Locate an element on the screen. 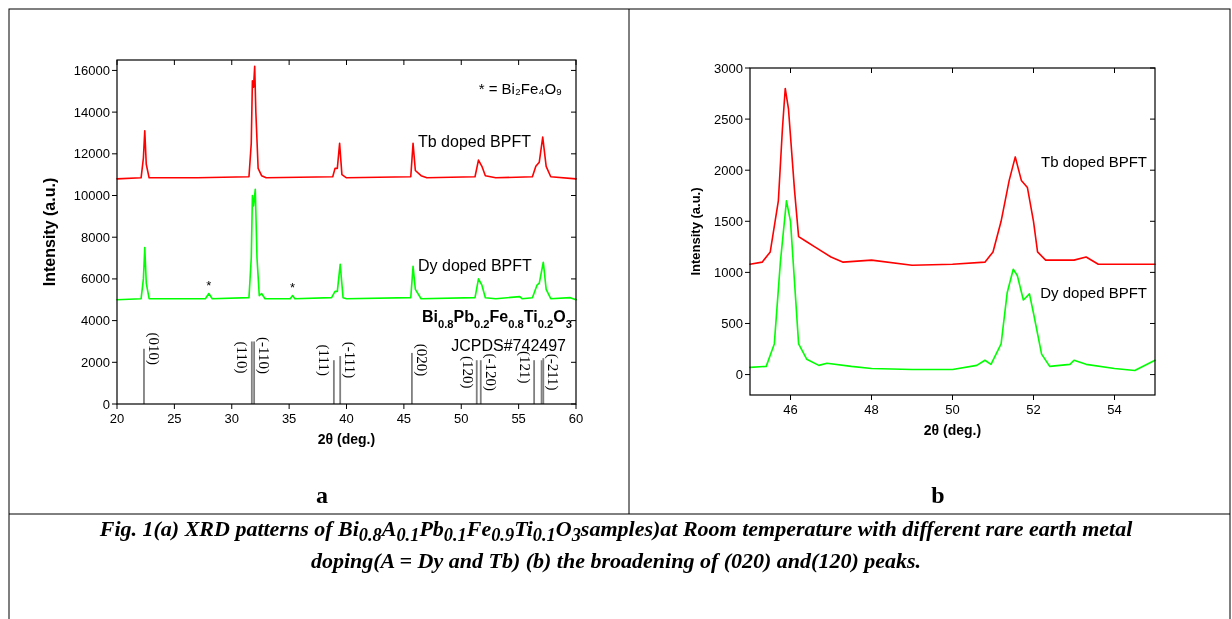 The image size is (1232, 619). y-tick-label: 10000 is located at coordinates (91, 196).